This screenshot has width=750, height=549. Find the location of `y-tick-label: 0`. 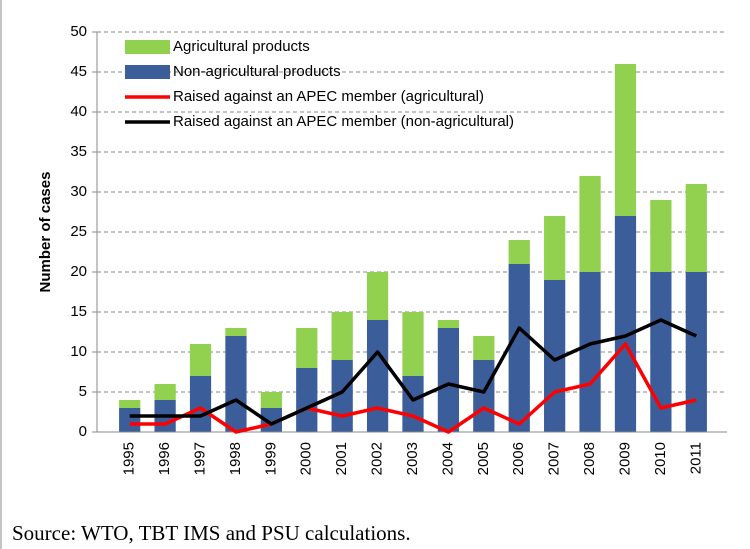

y-tick-label: 0 is located at coordinates (83, 431).